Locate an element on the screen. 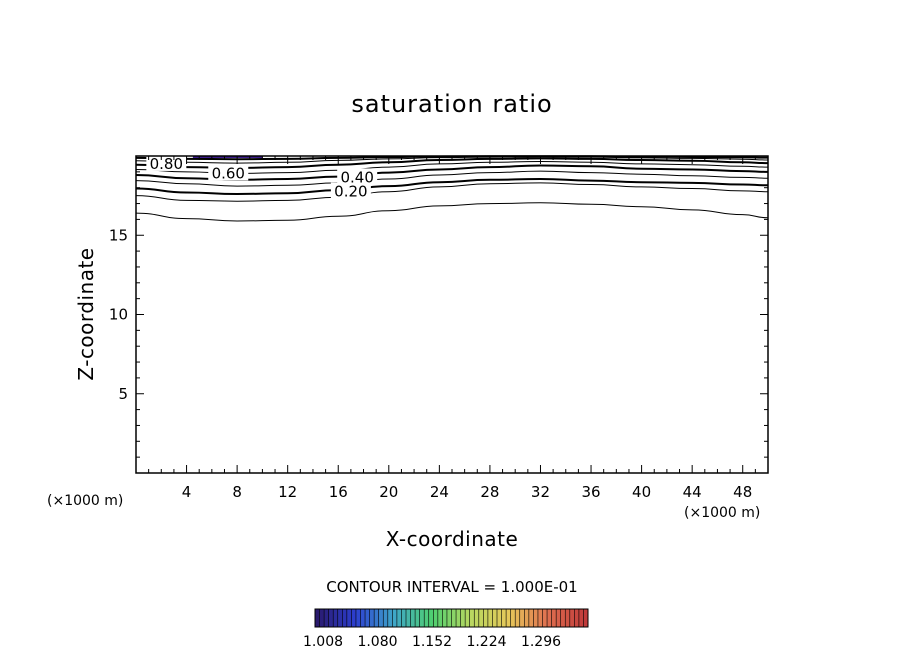  y-axis-label: Z-coordinate is located at coordinates (86, 313).